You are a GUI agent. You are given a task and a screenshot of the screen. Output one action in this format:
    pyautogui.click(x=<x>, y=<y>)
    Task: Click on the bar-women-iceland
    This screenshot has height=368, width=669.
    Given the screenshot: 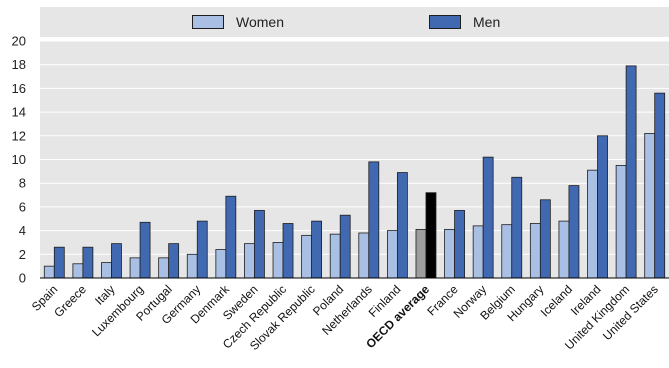 What is the action you would take?
    pyautogui.click(x=564, y=249)
    